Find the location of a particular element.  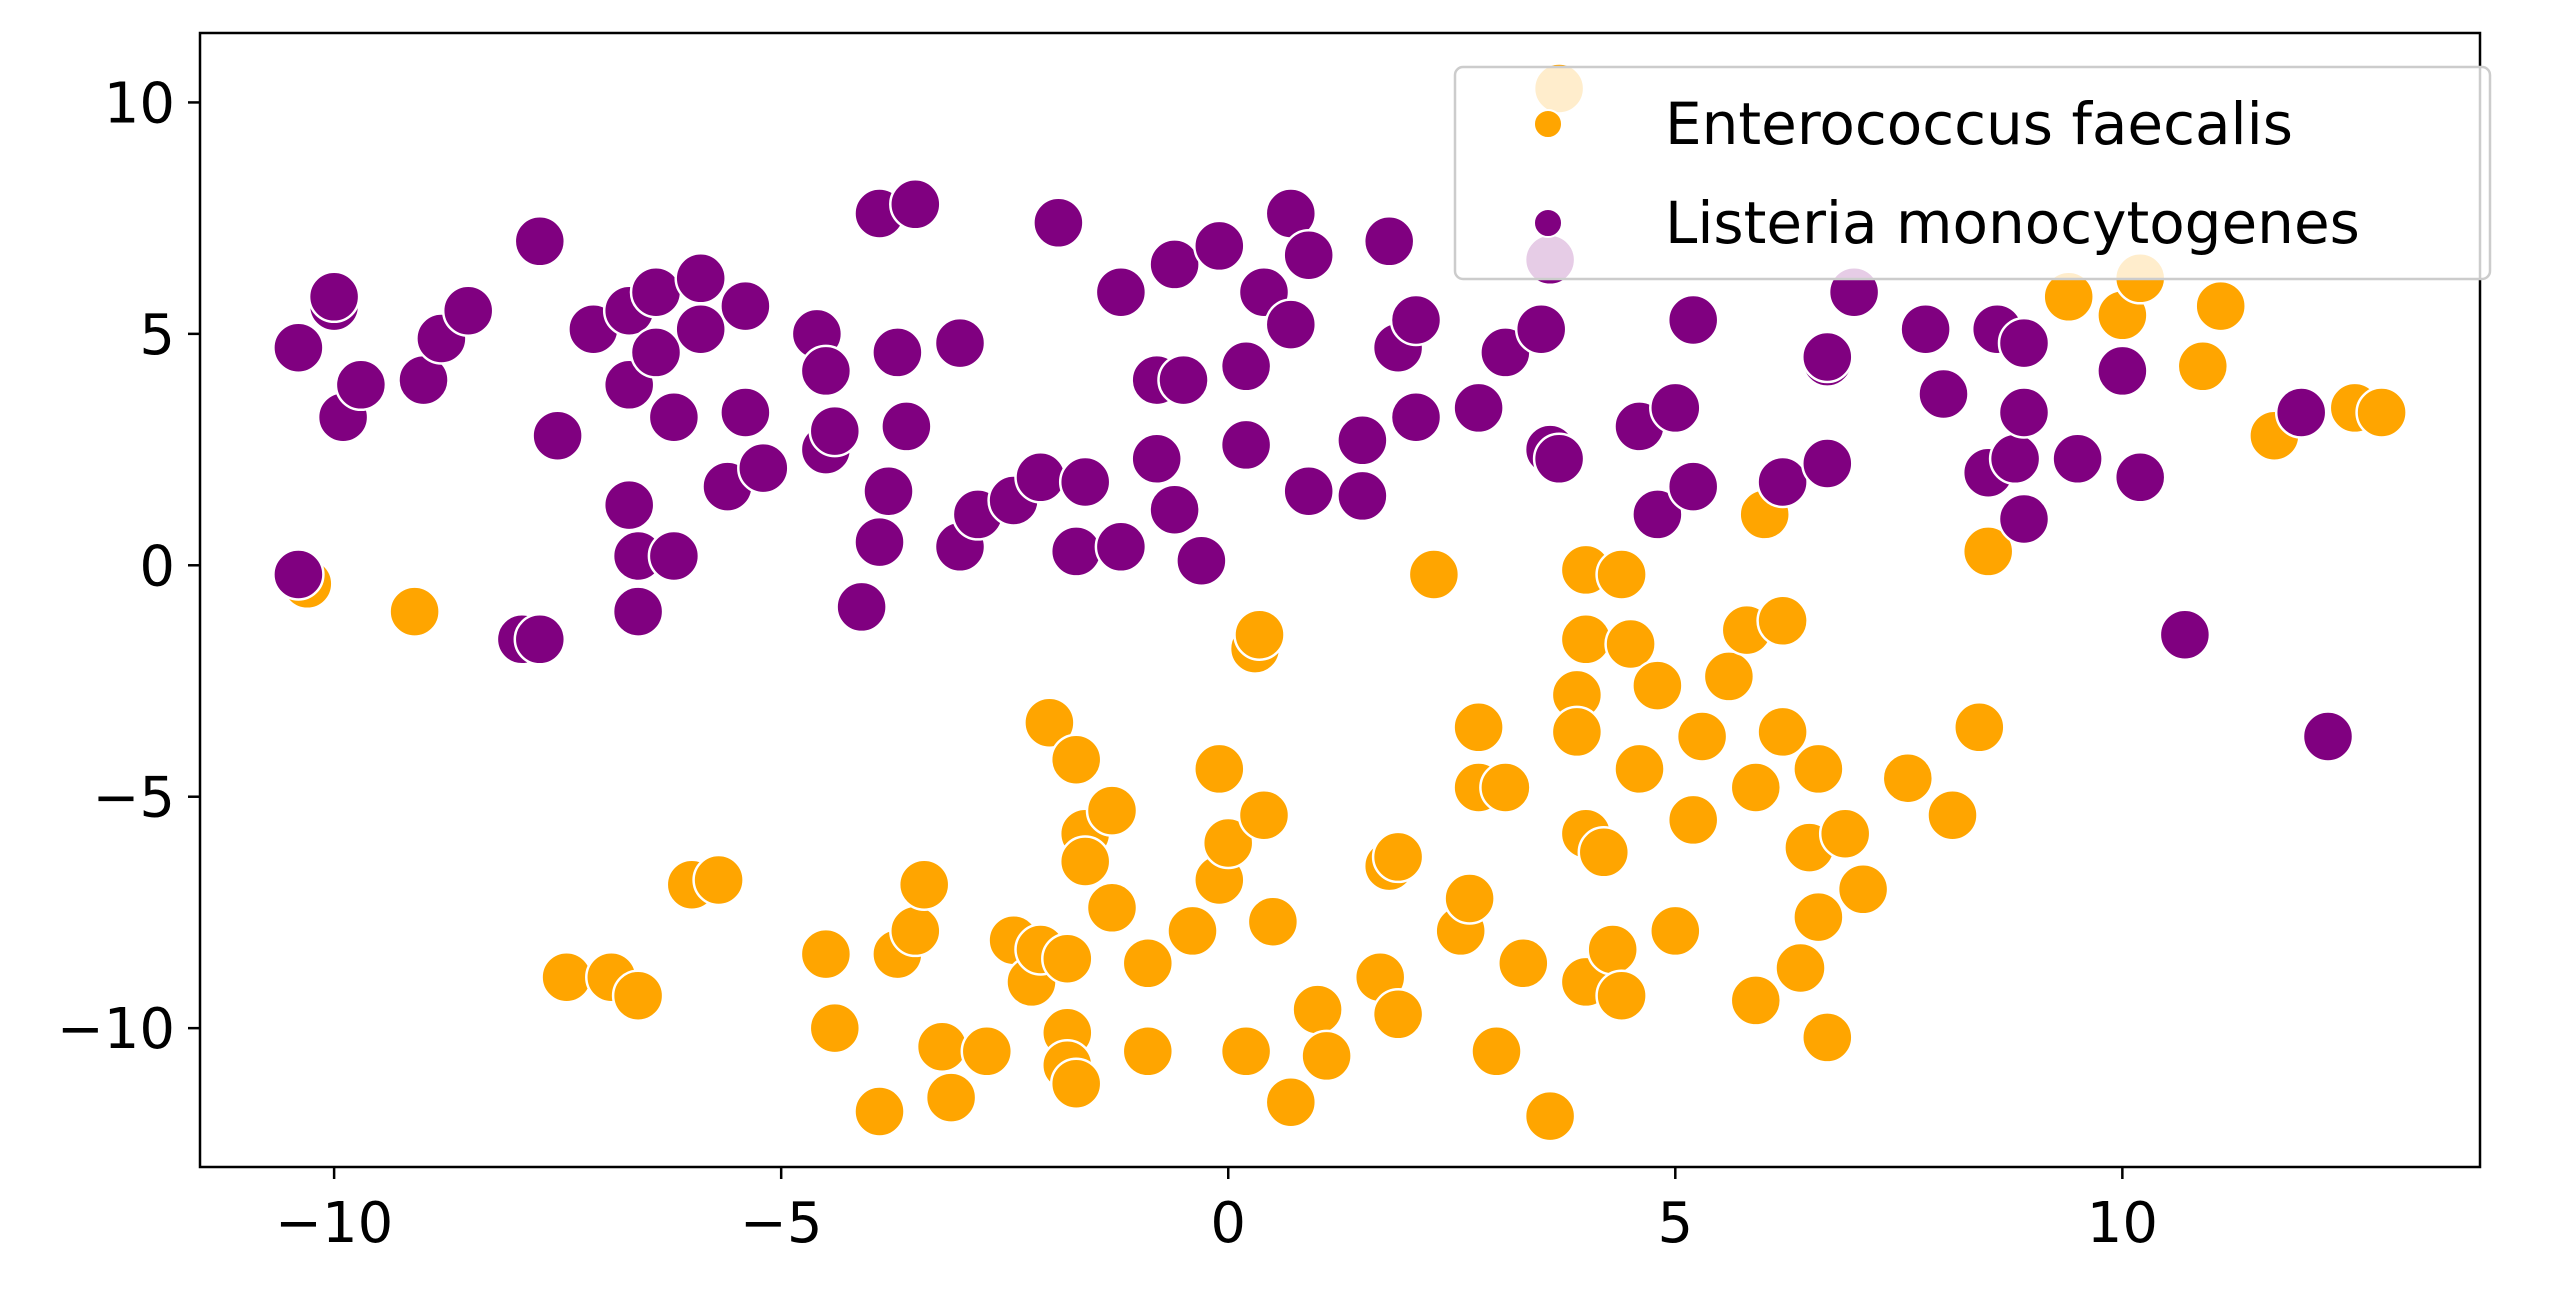

y-tick-label: 5 is located at coordinates (157, 335).